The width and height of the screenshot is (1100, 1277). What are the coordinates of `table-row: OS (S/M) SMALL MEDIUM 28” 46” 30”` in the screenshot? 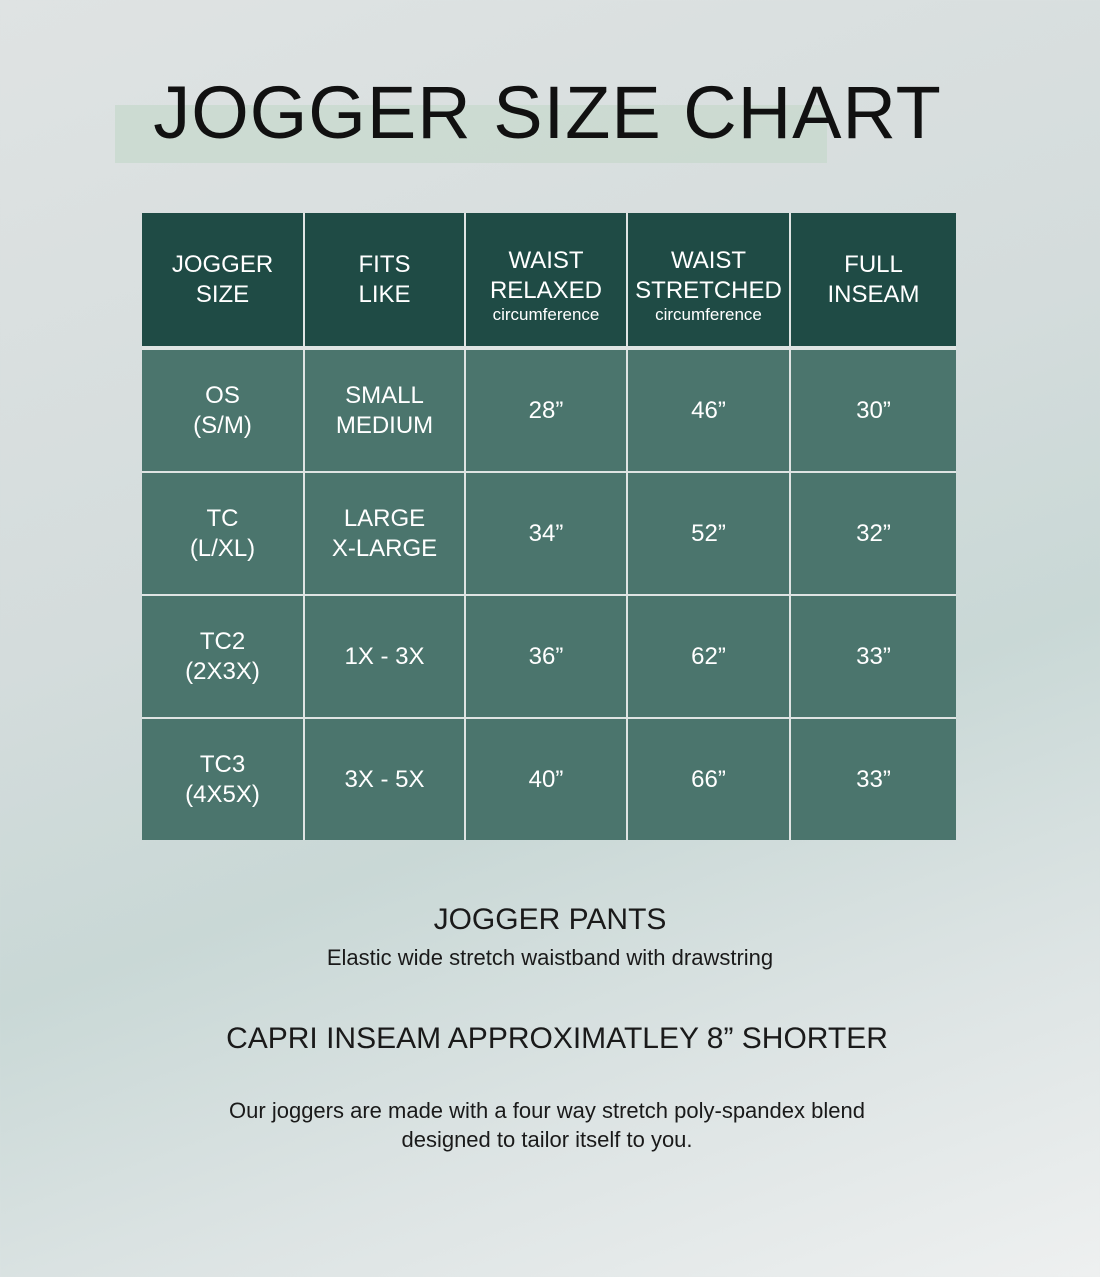 It's located at (549, 410).